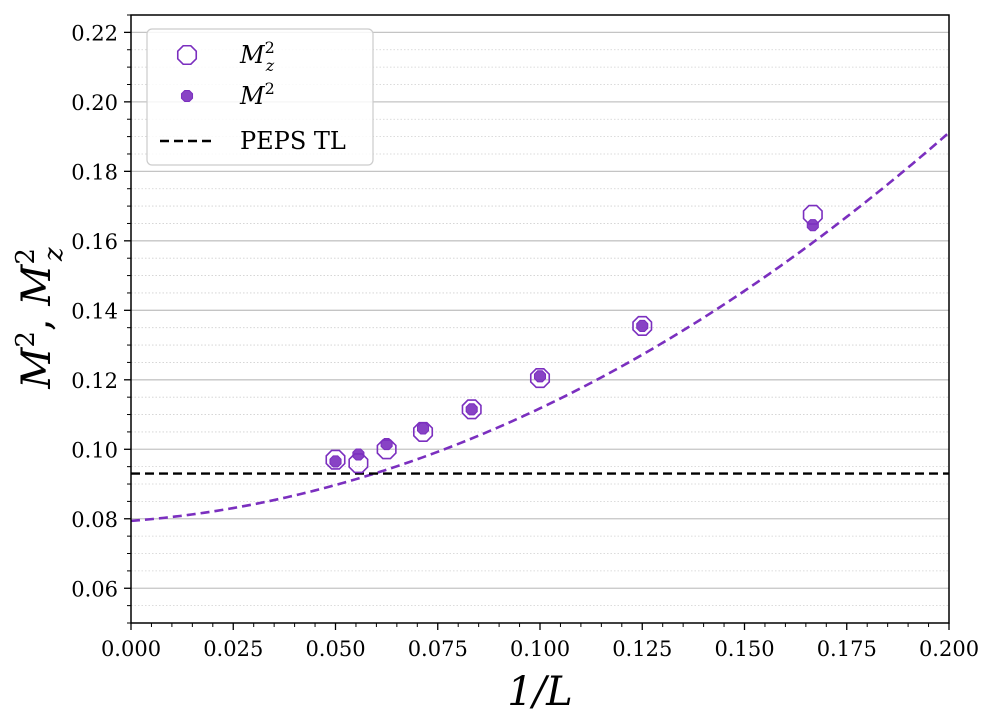 The height and width of the screenshot is (728, 996). Describe the element at coordinates (26, 339) in the screenshot. I see `y-label-sup1: 2` at that location.